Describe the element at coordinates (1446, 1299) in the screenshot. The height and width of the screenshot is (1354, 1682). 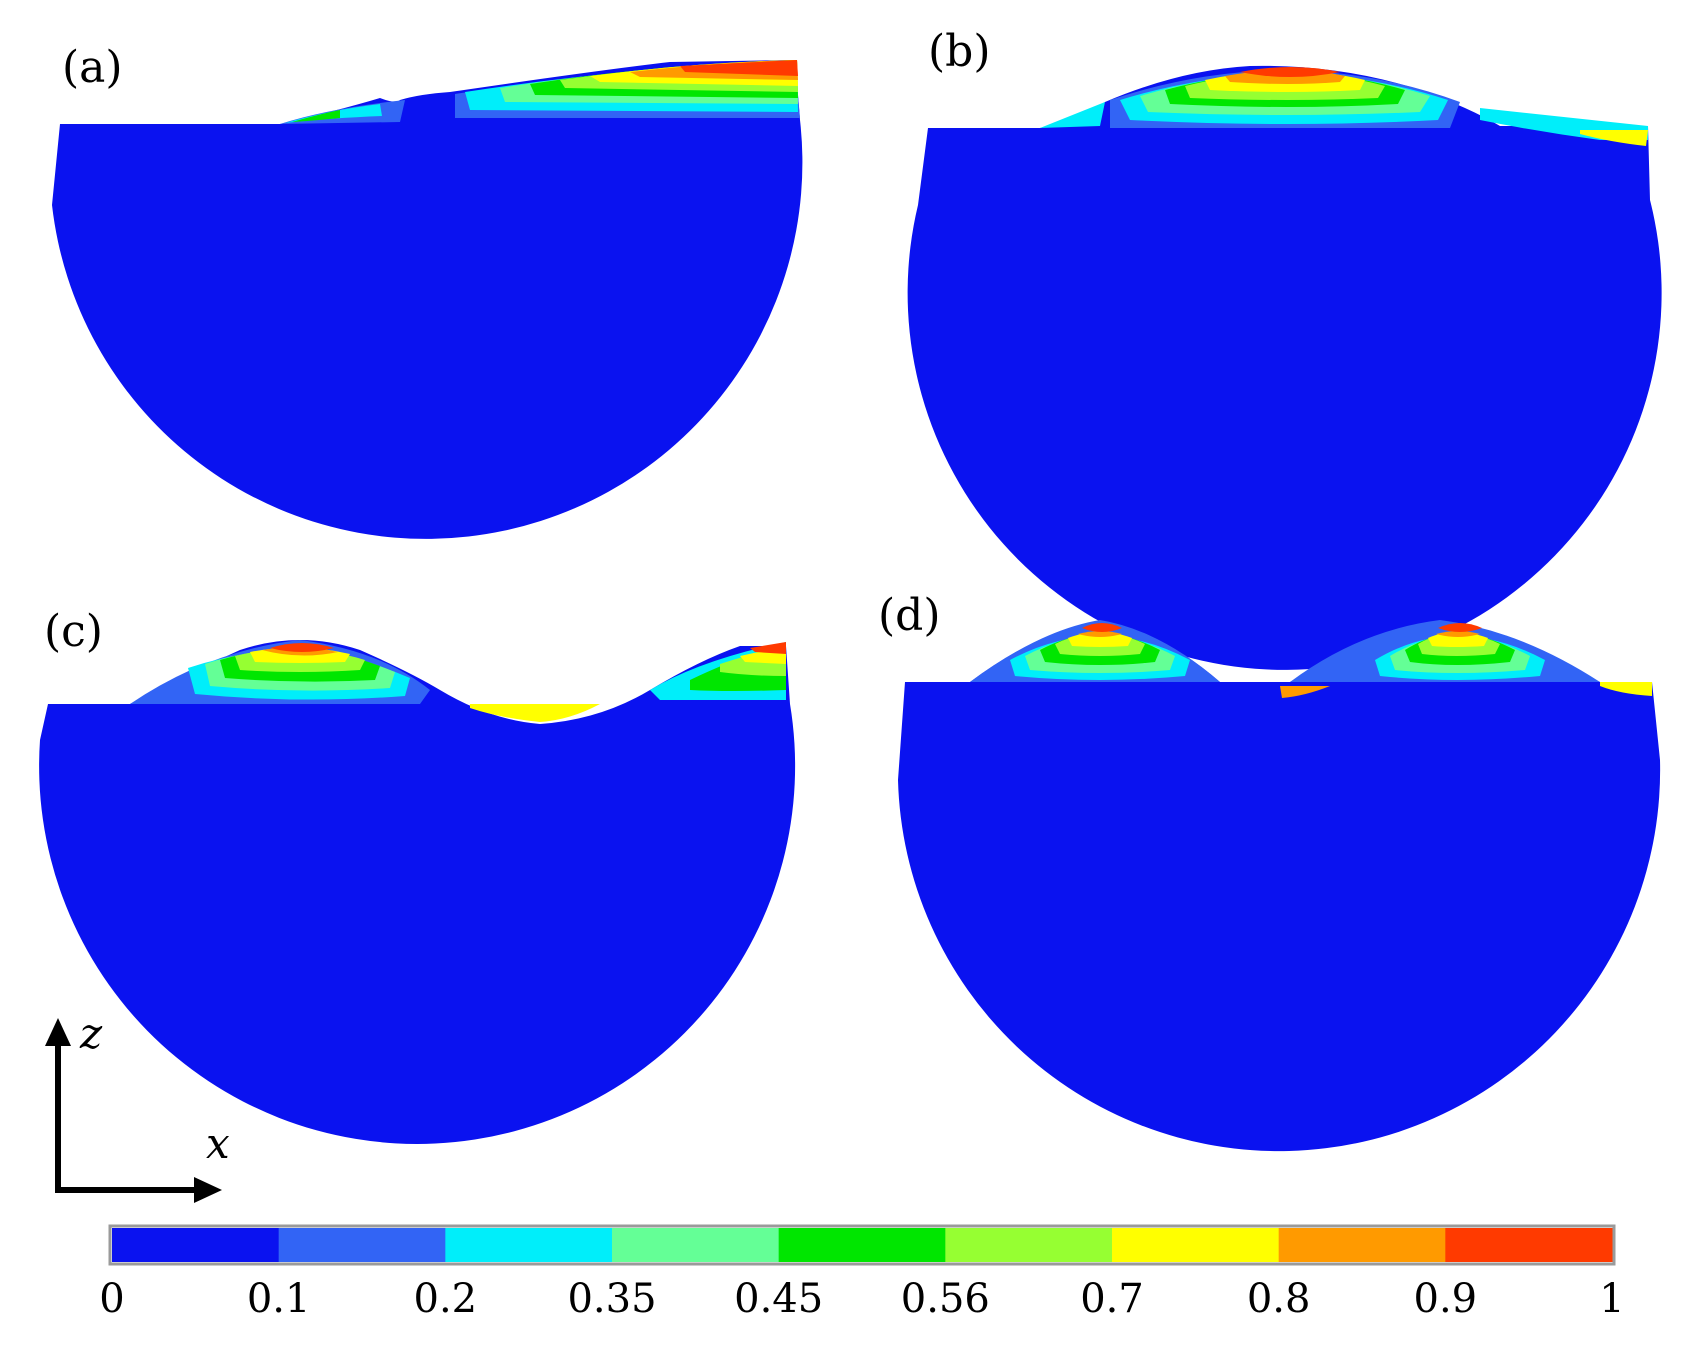
I see `colorbar-tick-label: 0.9` at that location.